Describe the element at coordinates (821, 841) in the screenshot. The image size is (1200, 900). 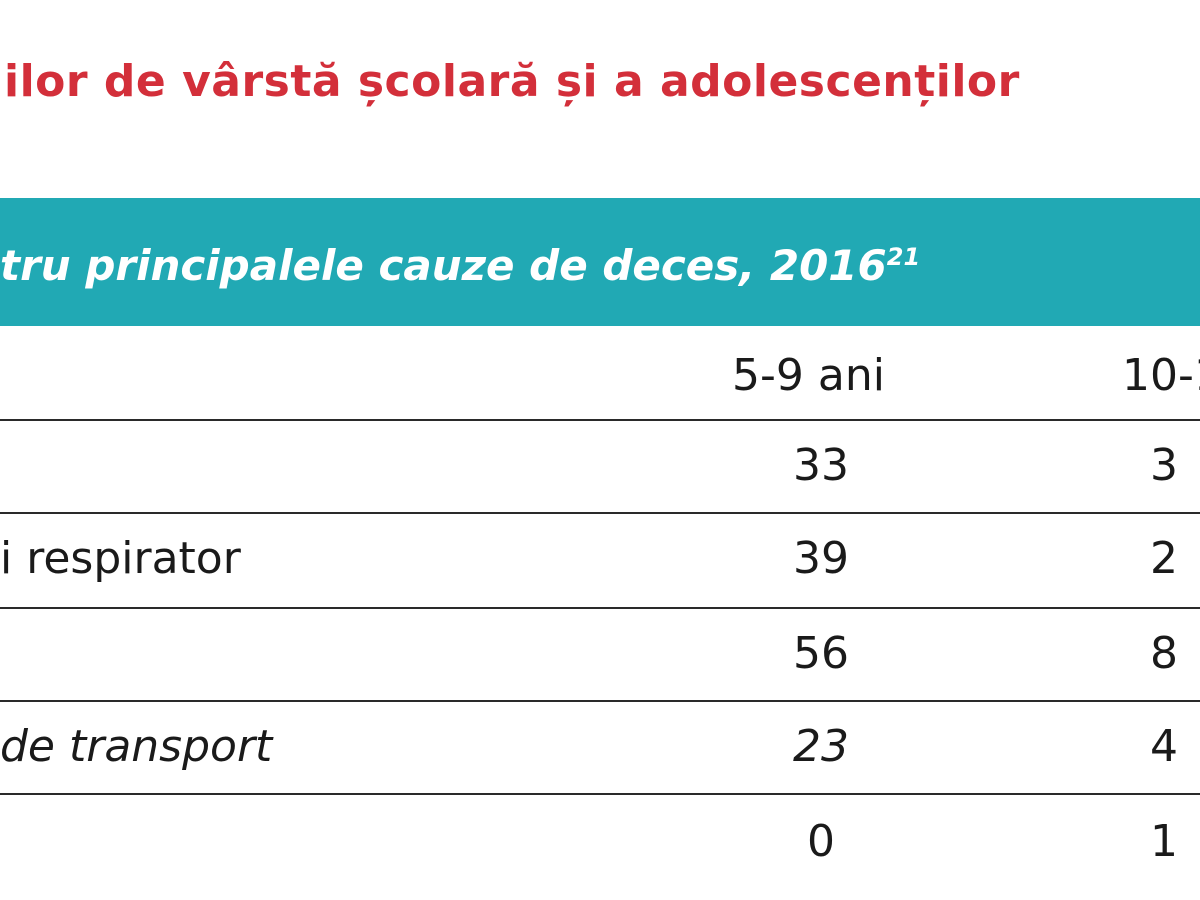
I see `row-value-5-9: 0` at that location.